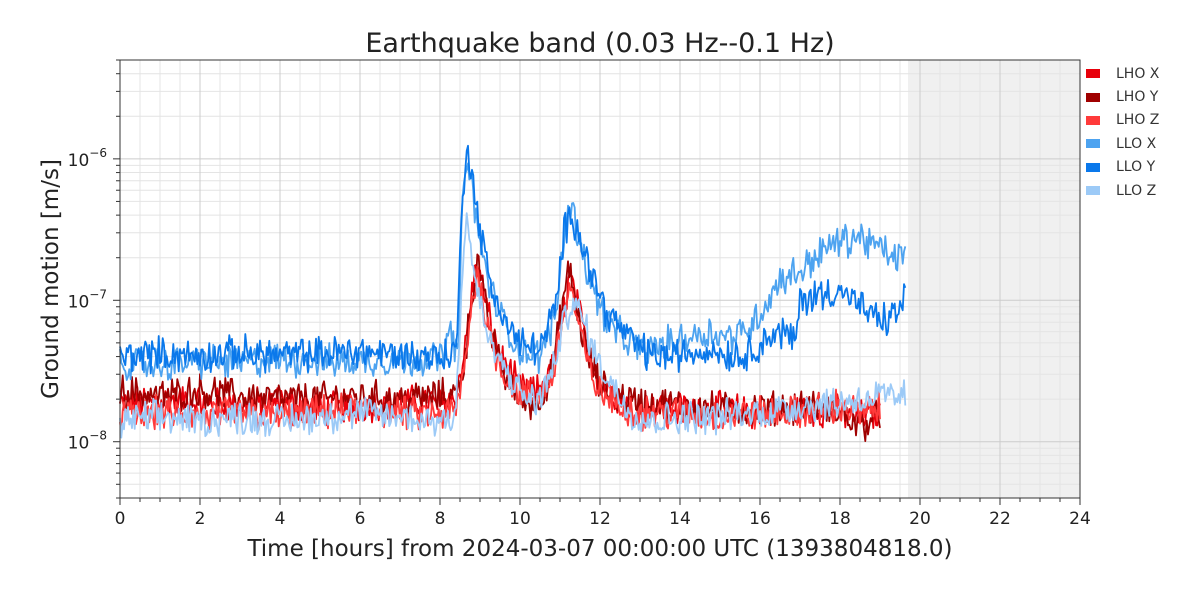 The width and height of the screenshot is (1200, 604). What do you see at coordinates (1136, 190) in the screenshot?
I see `legend-label: LLO Z` at bounding box center [1136, 190].